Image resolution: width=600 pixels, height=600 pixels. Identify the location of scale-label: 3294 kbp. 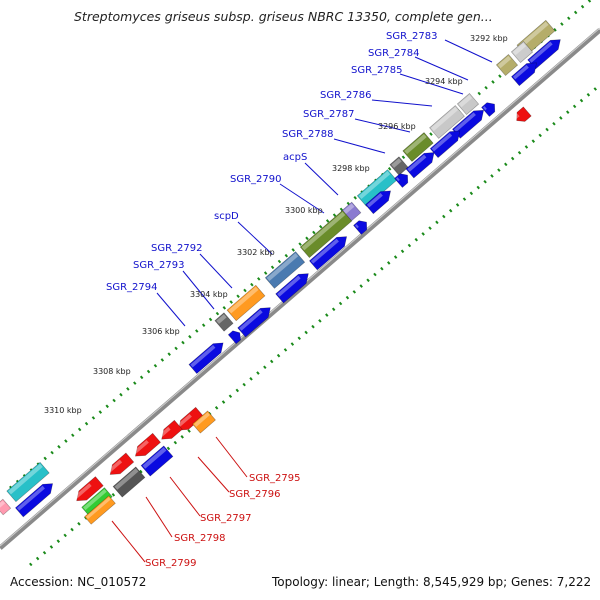
(444, 81).